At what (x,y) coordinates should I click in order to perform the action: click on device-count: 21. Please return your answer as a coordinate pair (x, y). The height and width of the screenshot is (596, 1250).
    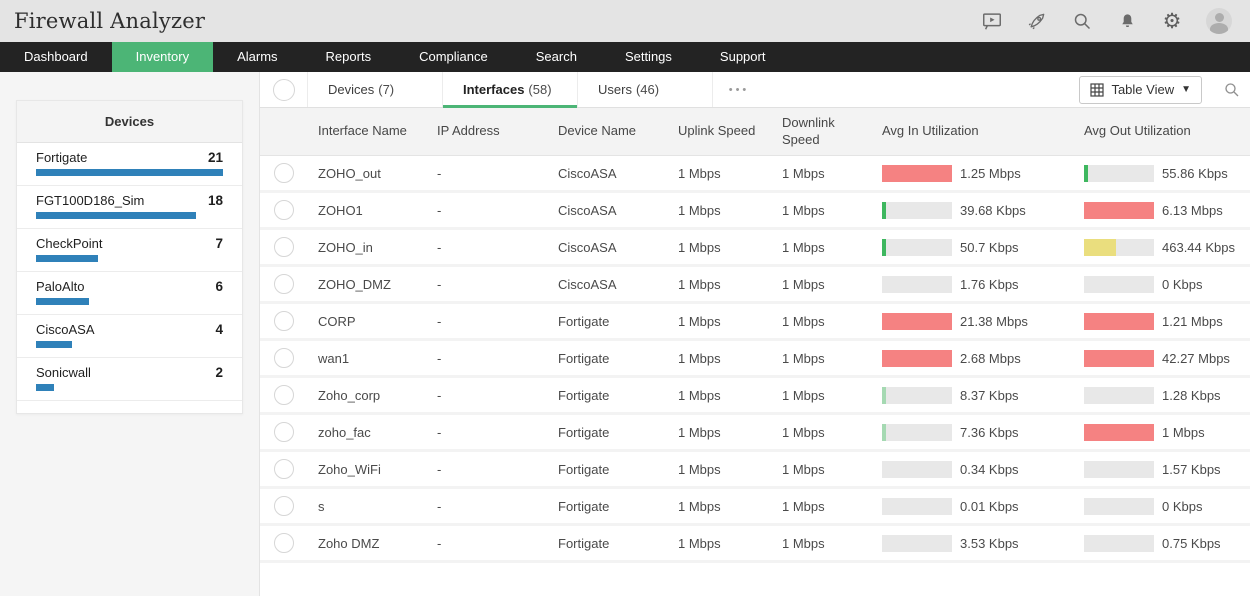
    Looking at the image, I should click on (215, 157).